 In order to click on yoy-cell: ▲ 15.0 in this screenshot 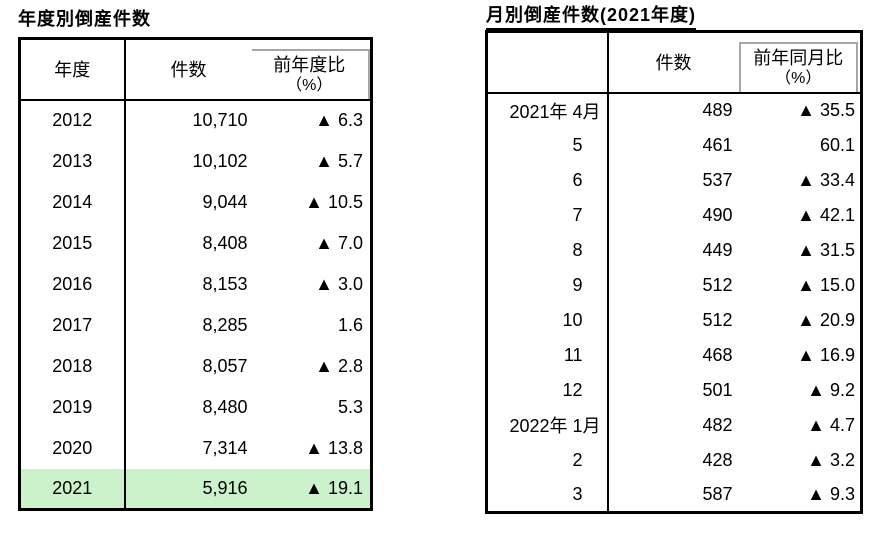, I will do `click(826, 284)`.